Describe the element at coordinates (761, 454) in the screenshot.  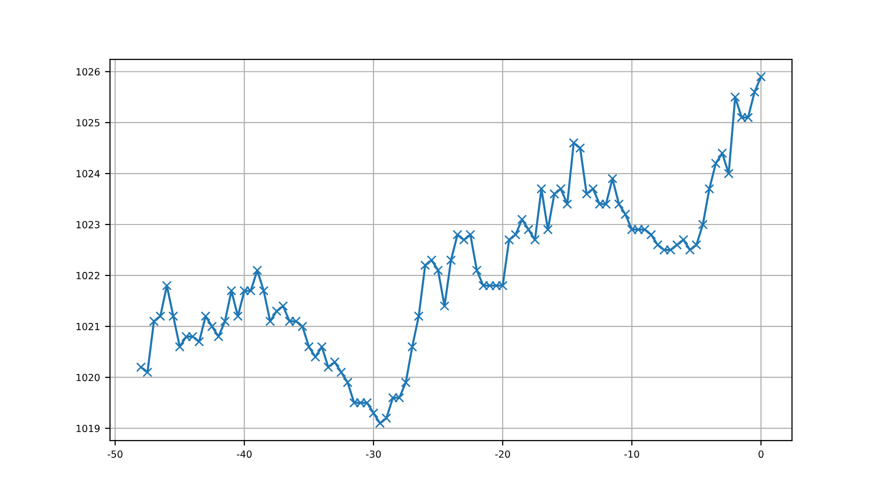
I see `x-tick-label: 0` at that location.